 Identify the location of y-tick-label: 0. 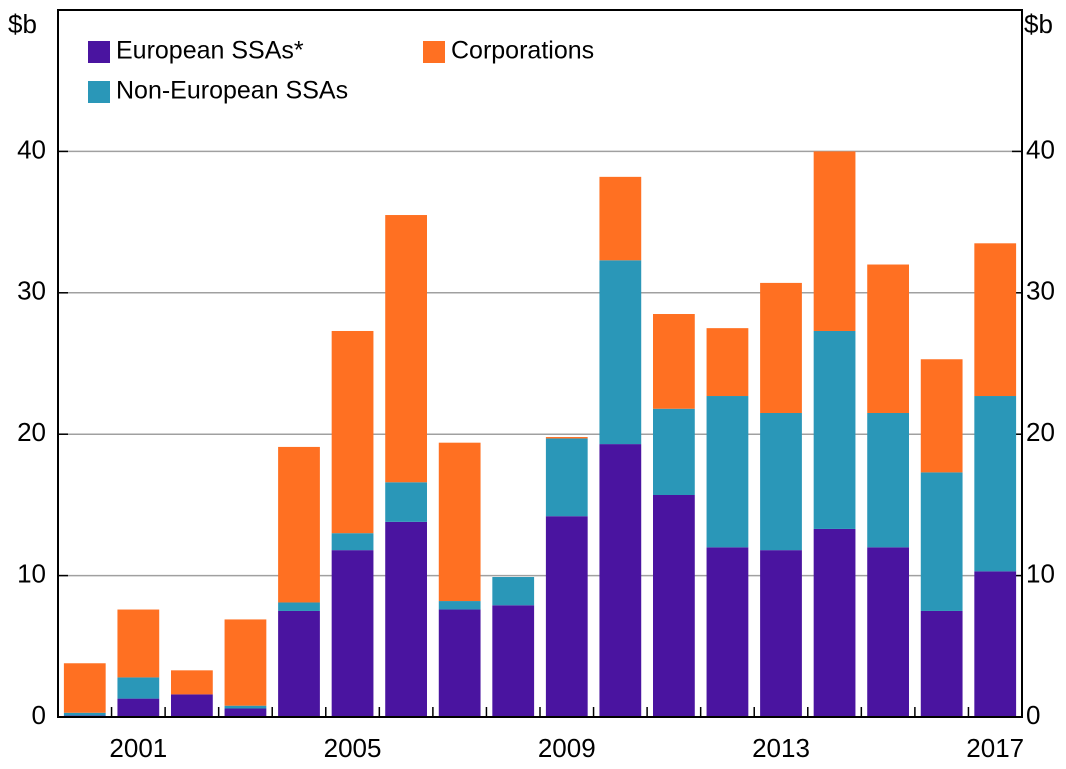
(39, 715).